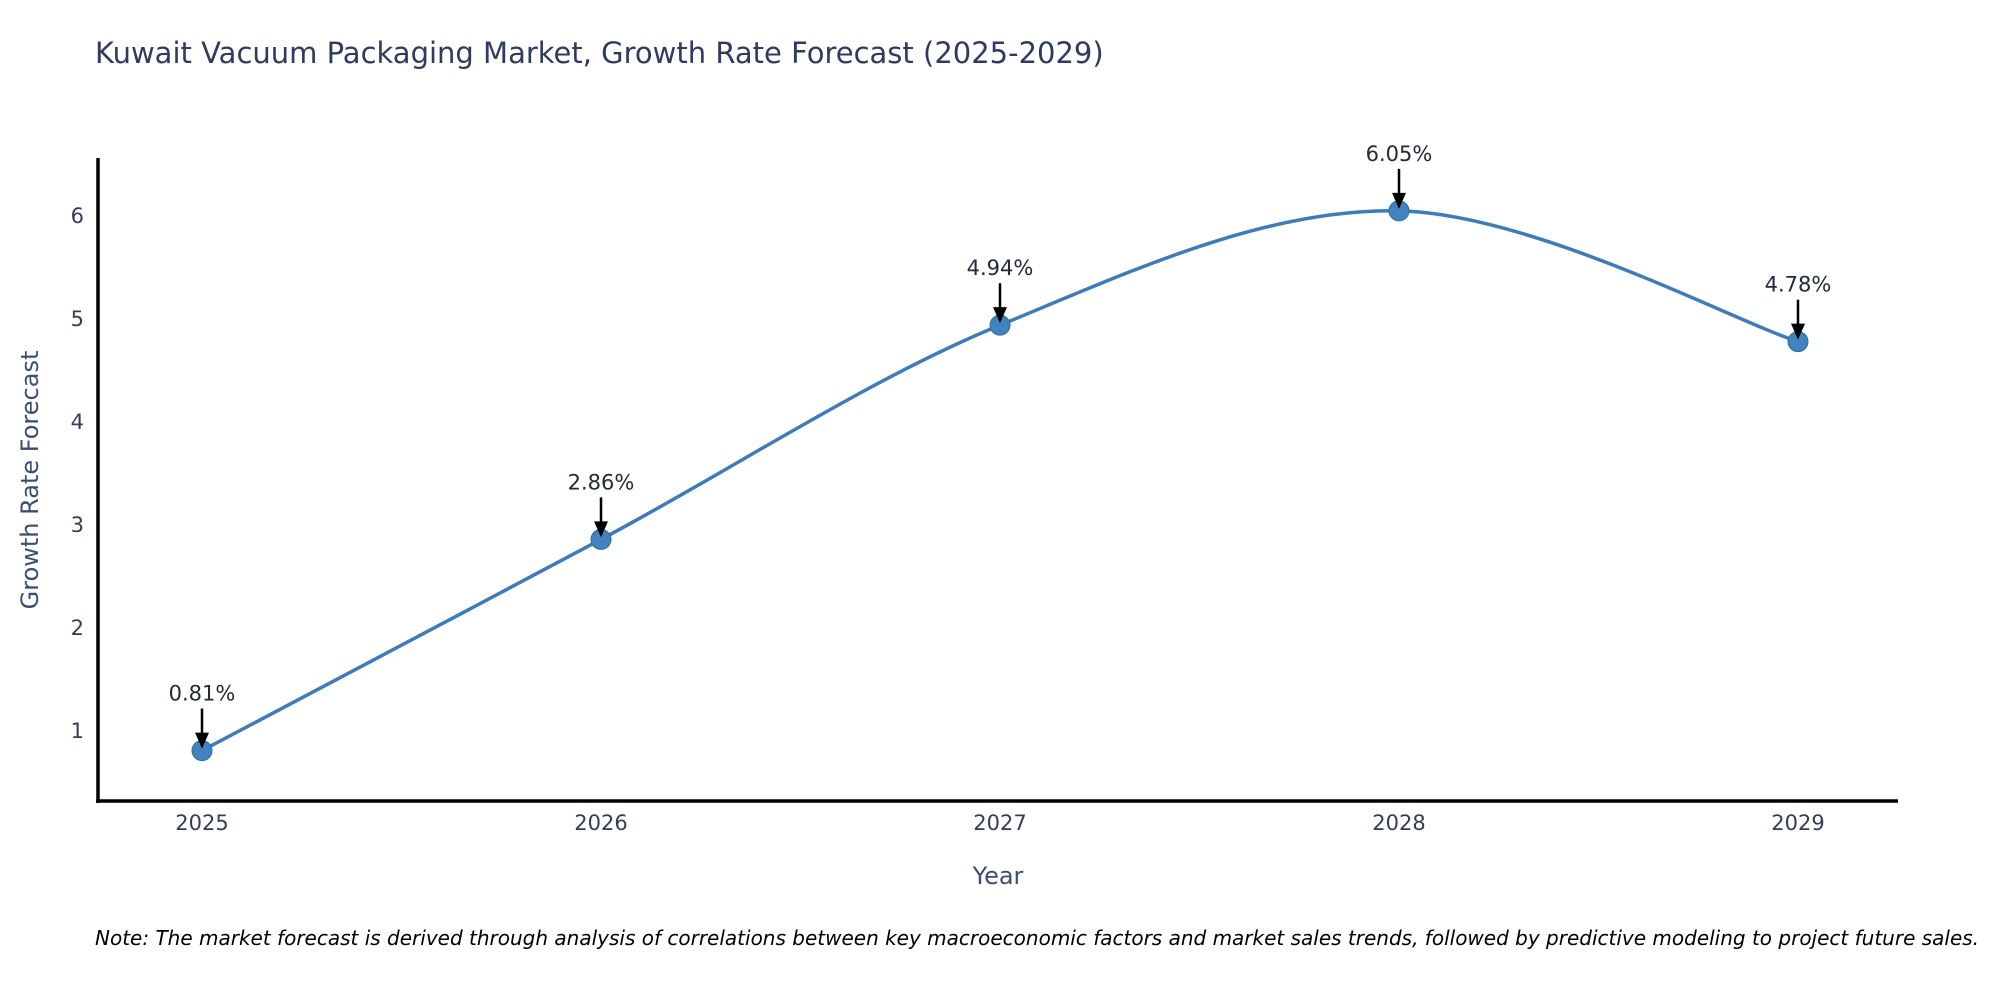  Describe the element at coordinates (1398, 823) in the screenshot. I see `x-tick-label: 2028` at that location.